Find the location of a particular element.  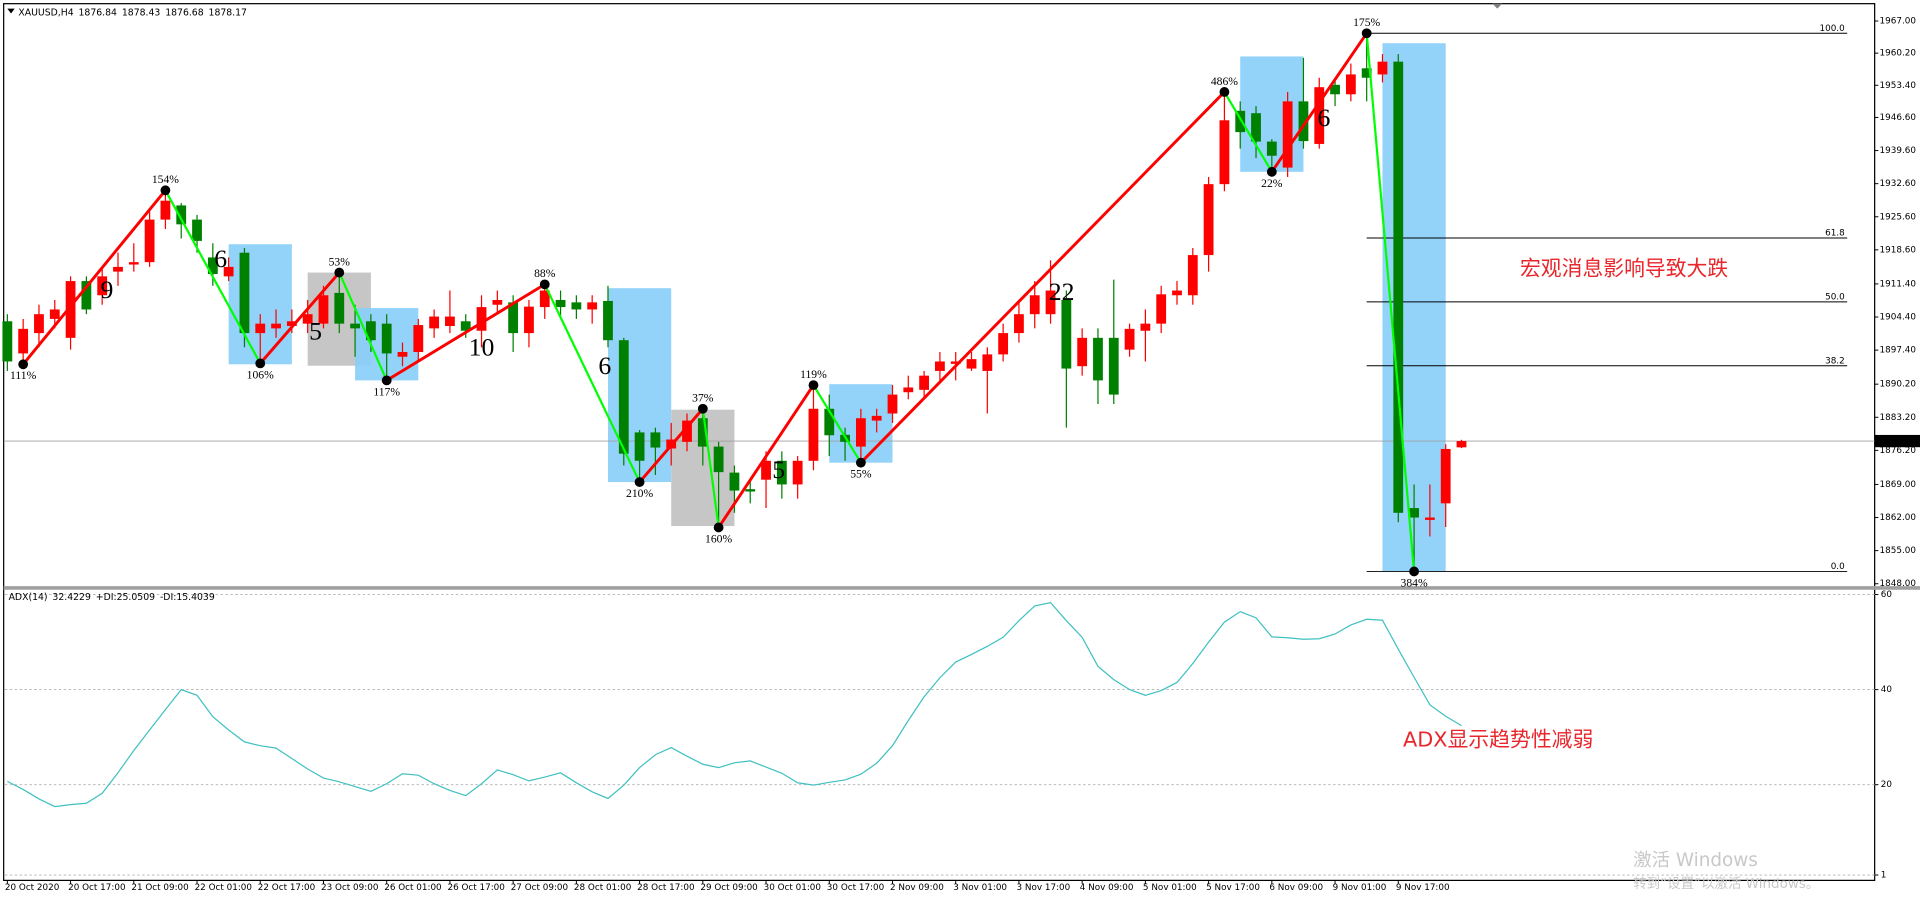

y-tick-label: 1862.00 is located at coordinates (1898, 518).